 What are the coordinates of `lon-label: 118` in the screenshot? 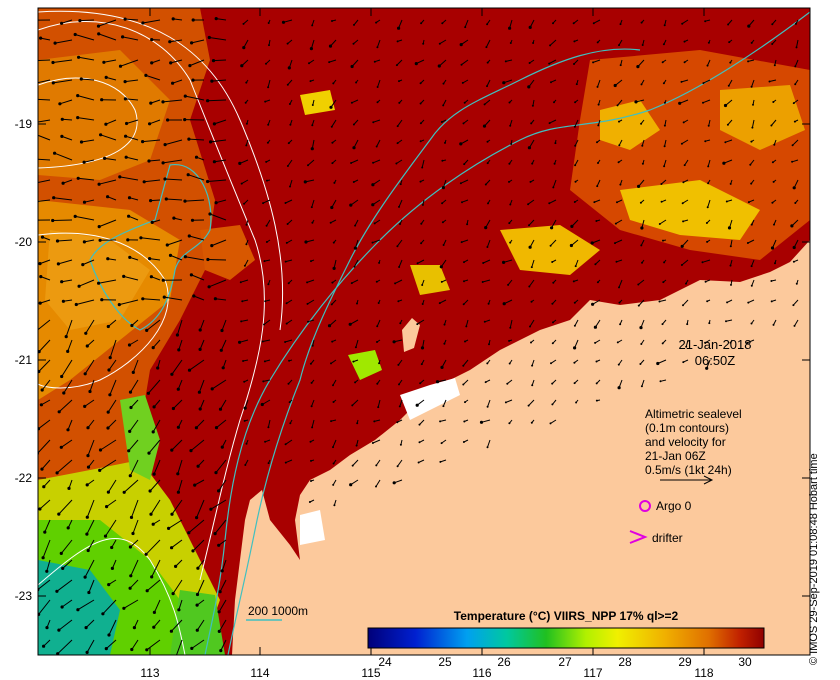 It's located at (704, 673).